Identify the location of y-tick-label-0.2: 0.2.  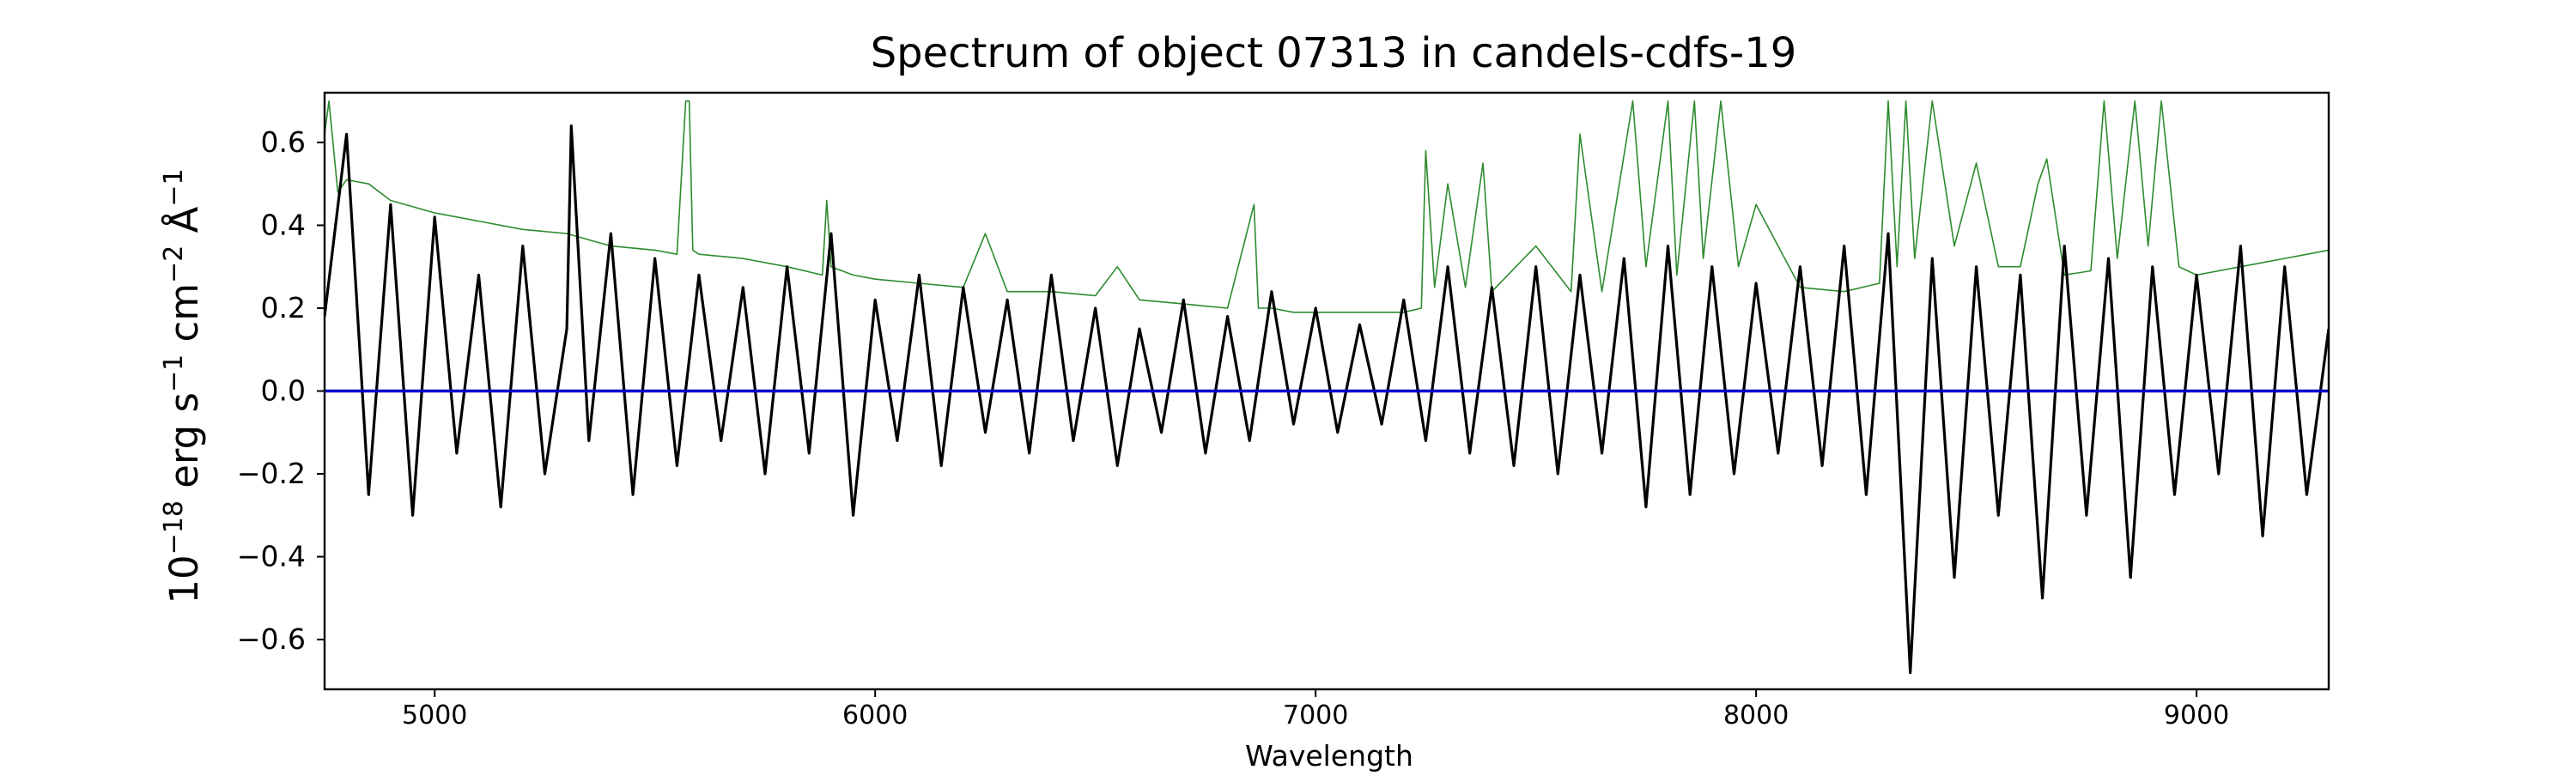
(283, 307).